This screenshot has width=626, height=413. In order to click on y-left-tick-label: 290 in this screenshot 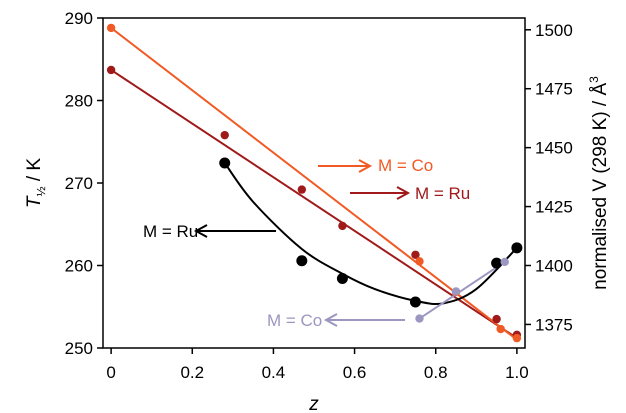, I will do `click(79, 18)`.